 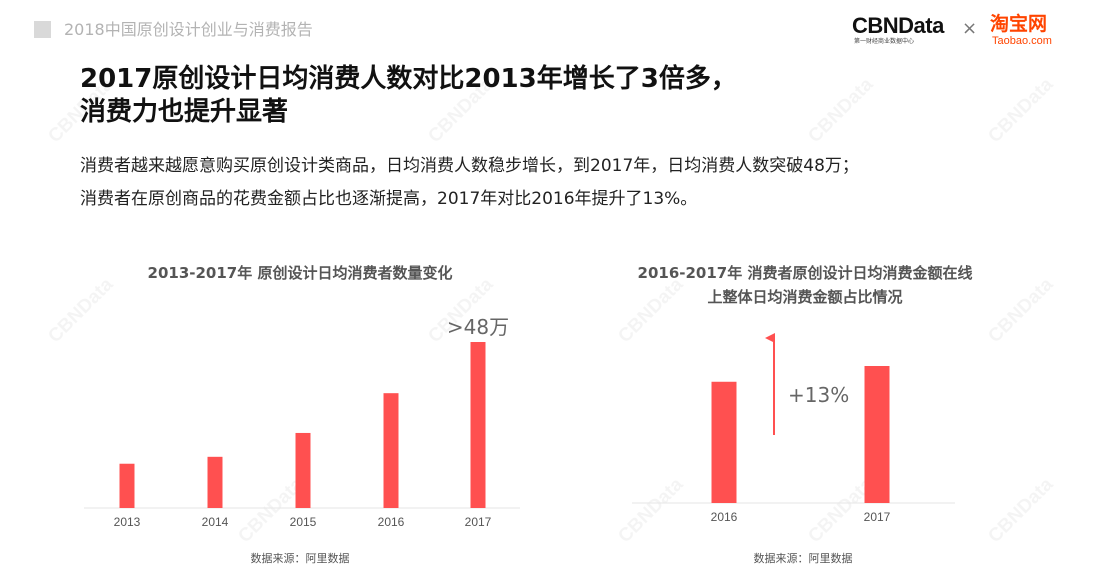 I want to click on chart2-bar-2017, so click(x=877, y=434).